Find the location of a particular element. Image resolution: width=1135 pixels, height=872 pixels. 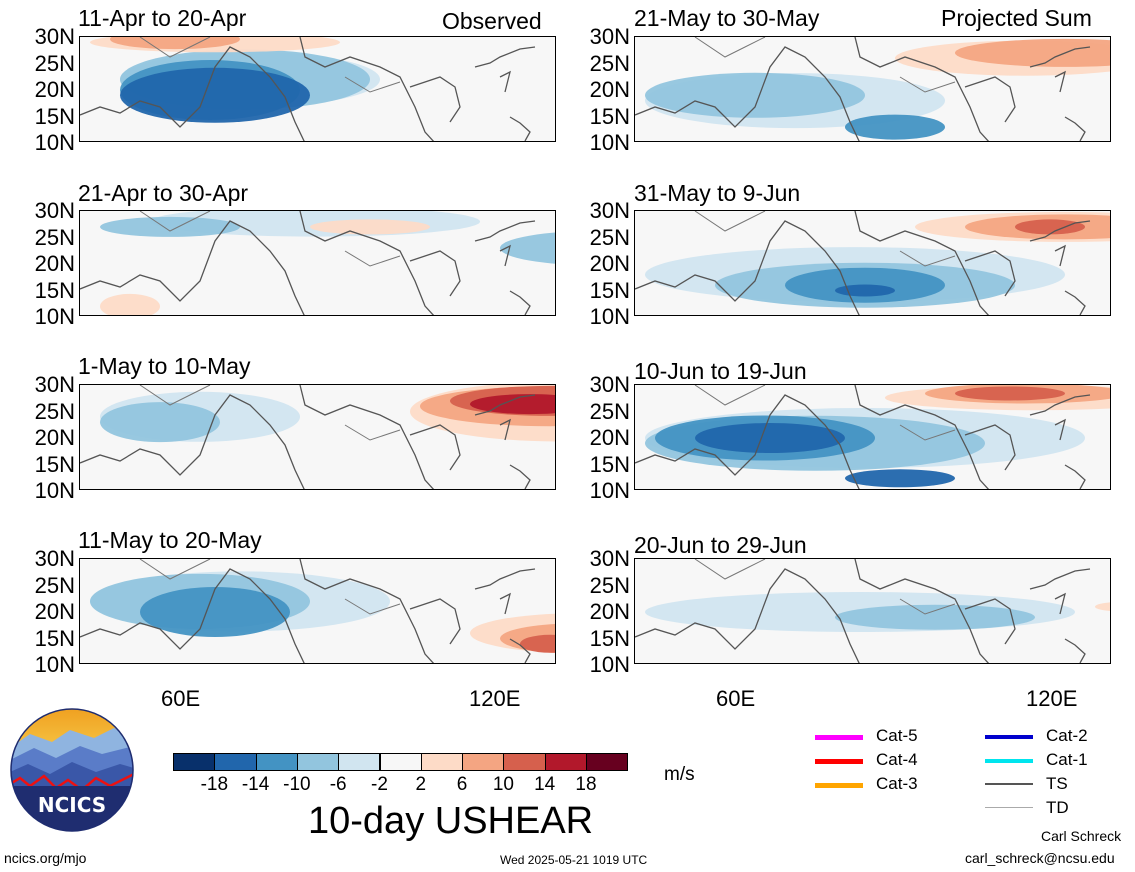

footer-timestamp: Wed 2025-05-21 1019 UTC is located at coordinates (574, 860).